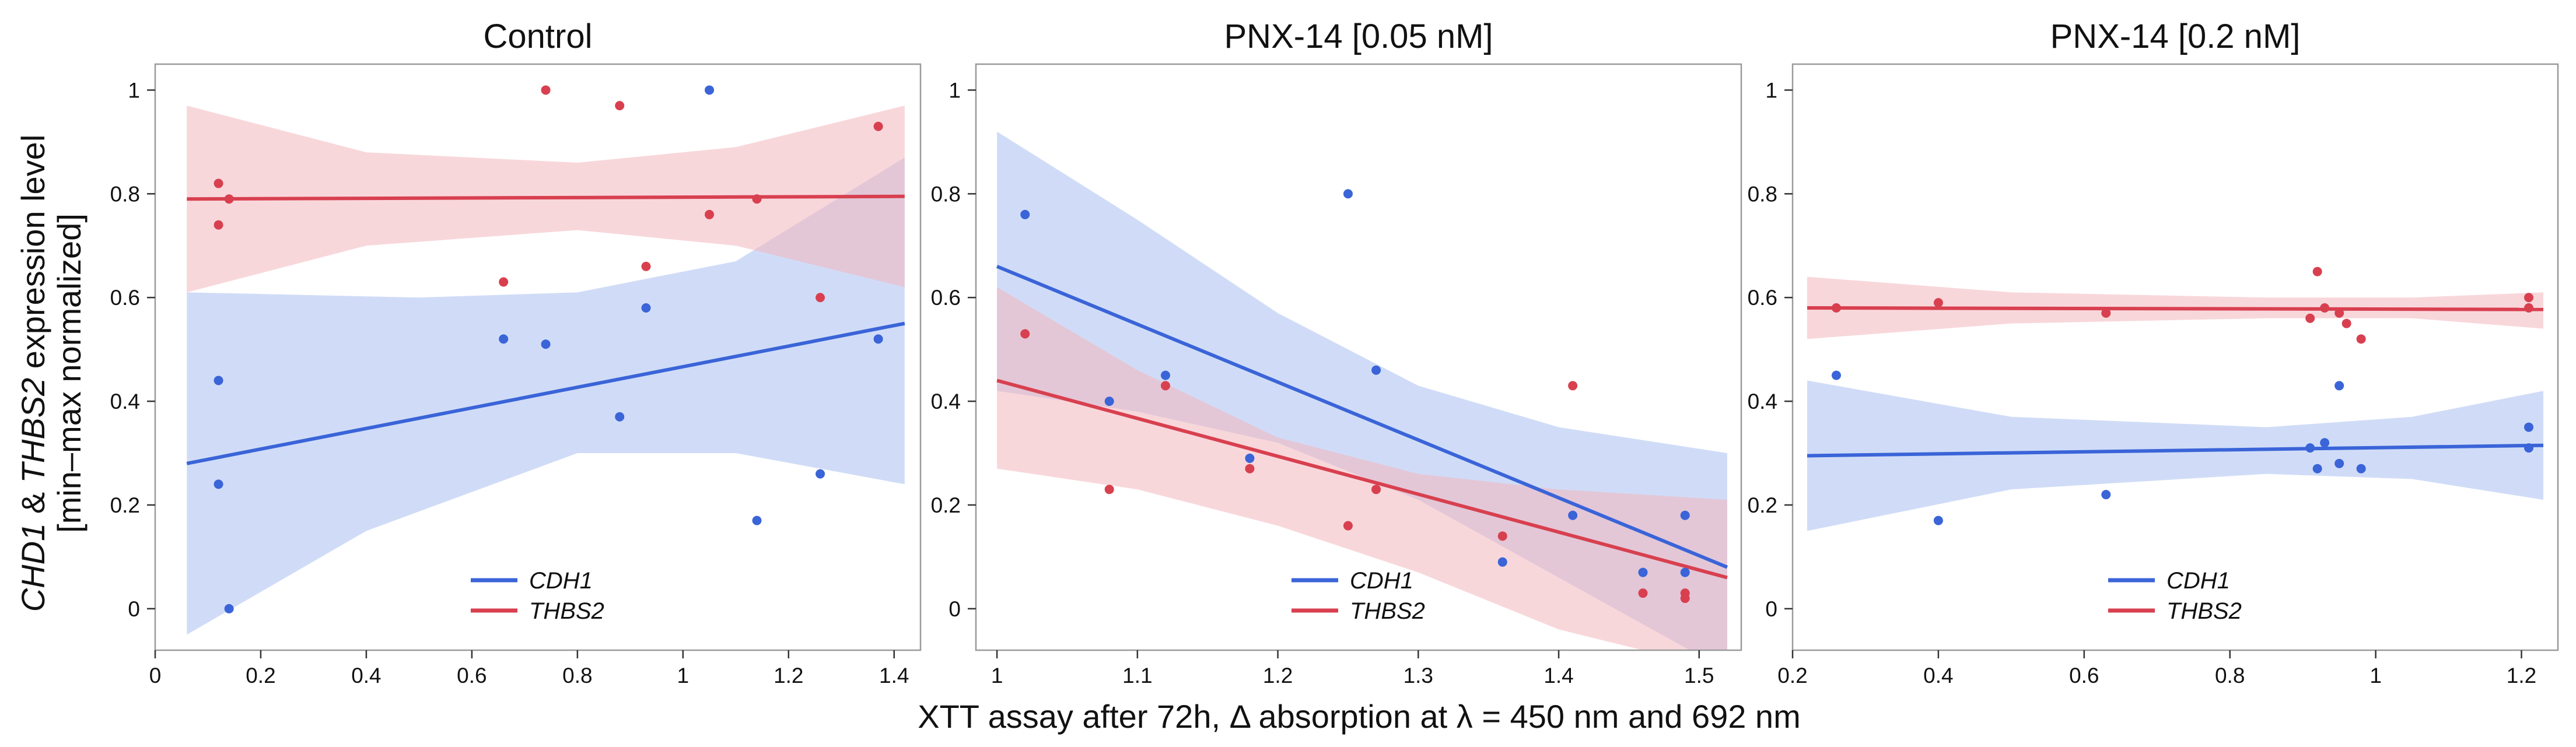  Describe the element at coordinates (33, 373) in the screenshot. I see `svg-text: CHD1 & THBS2 expression level` at that location.